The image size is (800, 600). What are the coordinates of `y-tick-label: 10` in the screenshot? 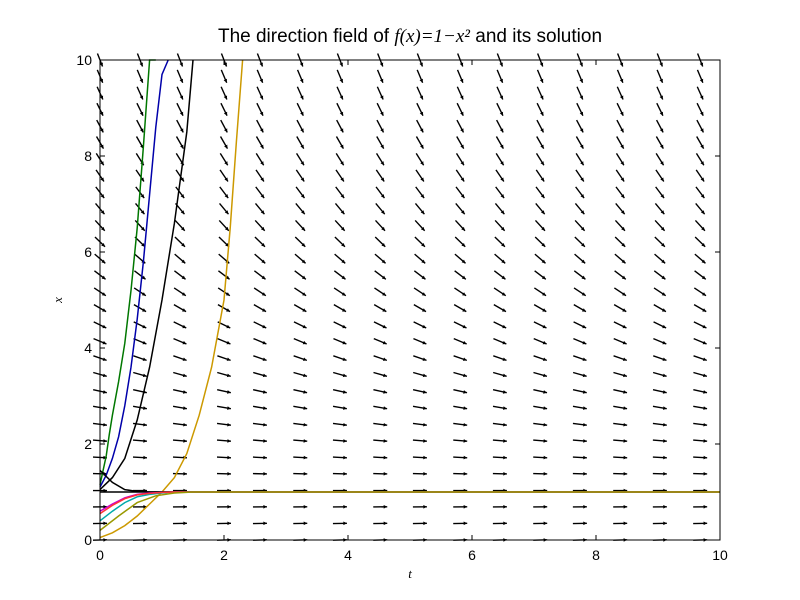 It's located at (84, 60).